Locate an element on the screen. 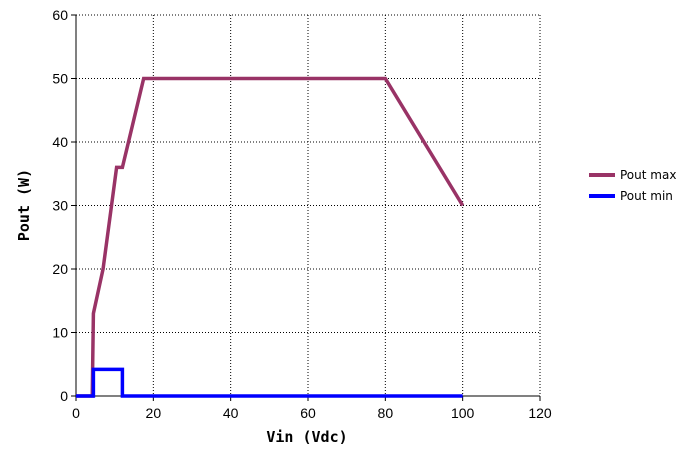  x-tick-label: 60 is located at coordinates (308, 413).